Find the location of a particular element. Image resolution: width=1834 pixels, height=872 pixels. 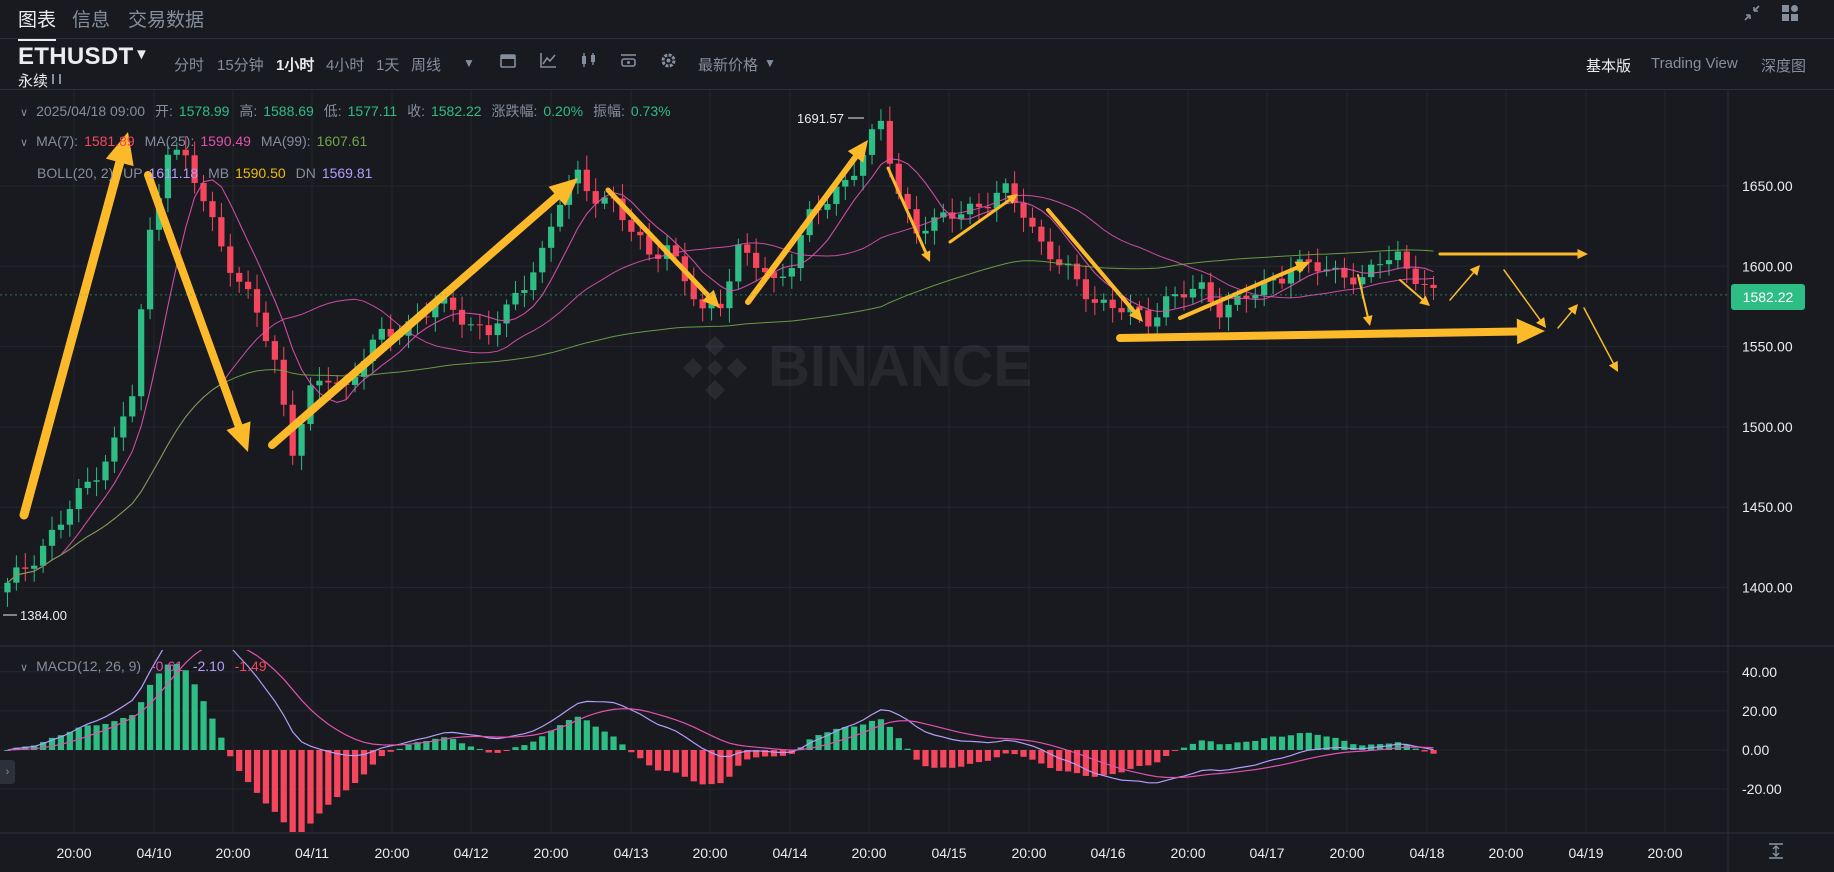

layout-grid-icon is located at coordinates (1790, 16).